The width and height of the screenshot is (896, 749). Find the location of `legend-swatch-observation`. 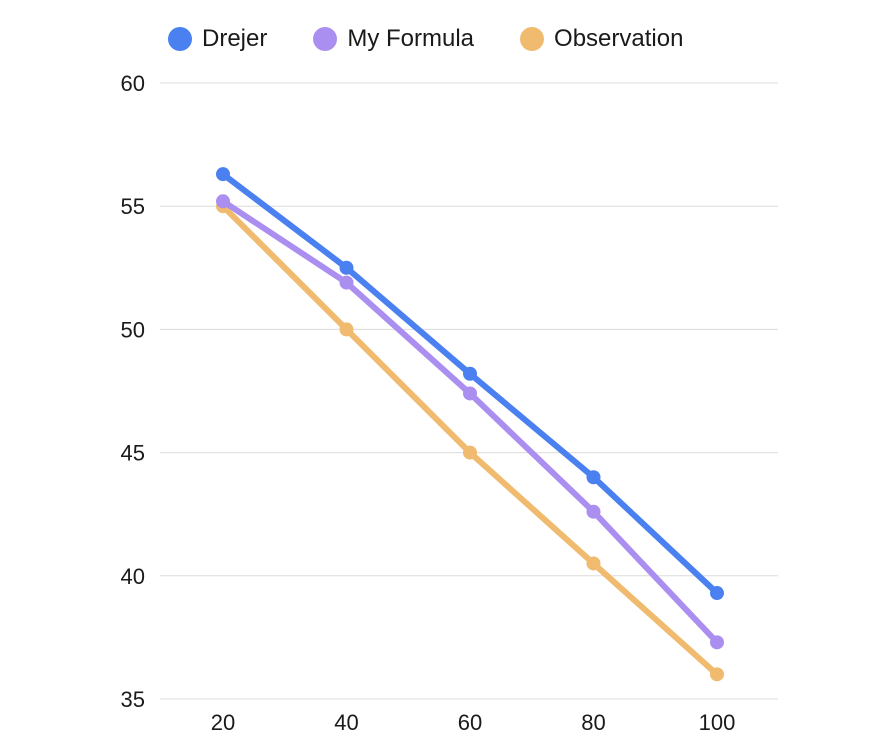

legend-swatch-observation is located at coordinates (532, 39).